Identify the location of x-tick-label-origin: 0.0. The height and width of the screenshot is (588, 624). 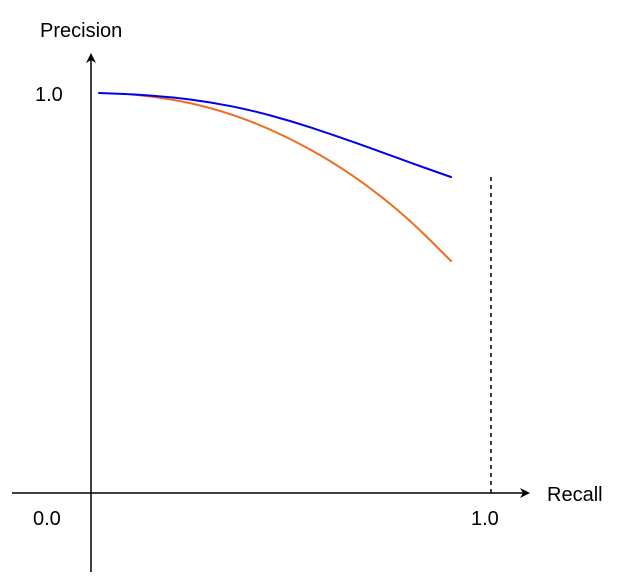
(47, 519).